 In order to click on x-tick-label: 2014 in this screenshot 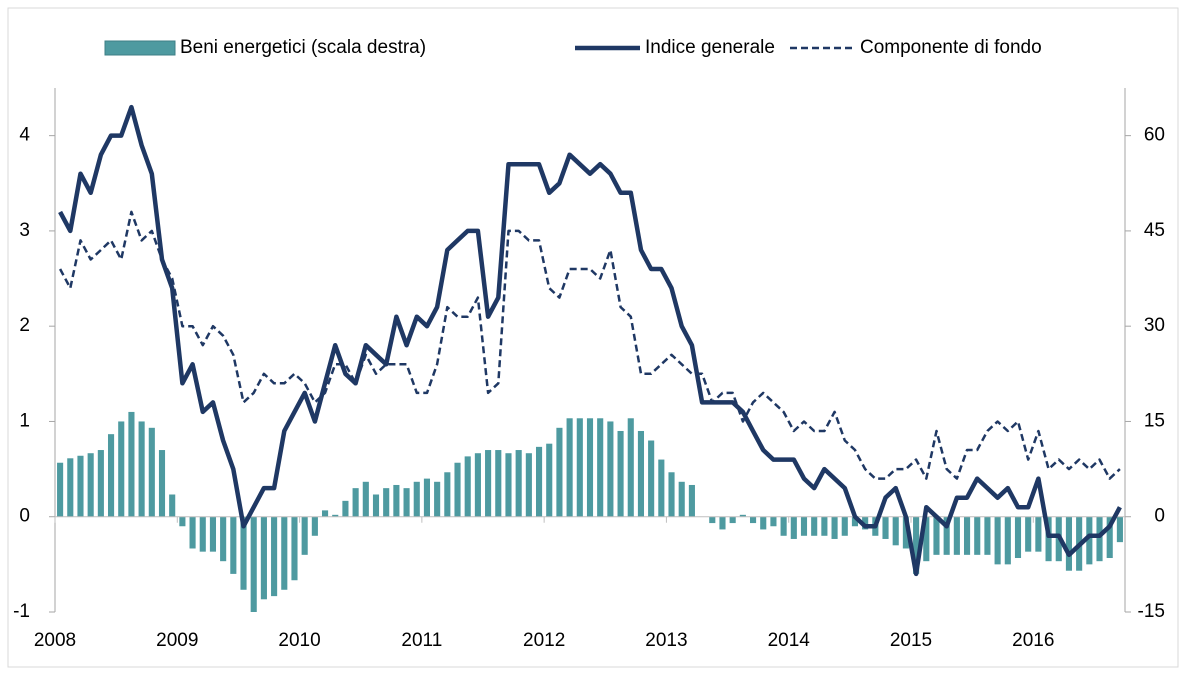, I will do `click(789, 640)`.